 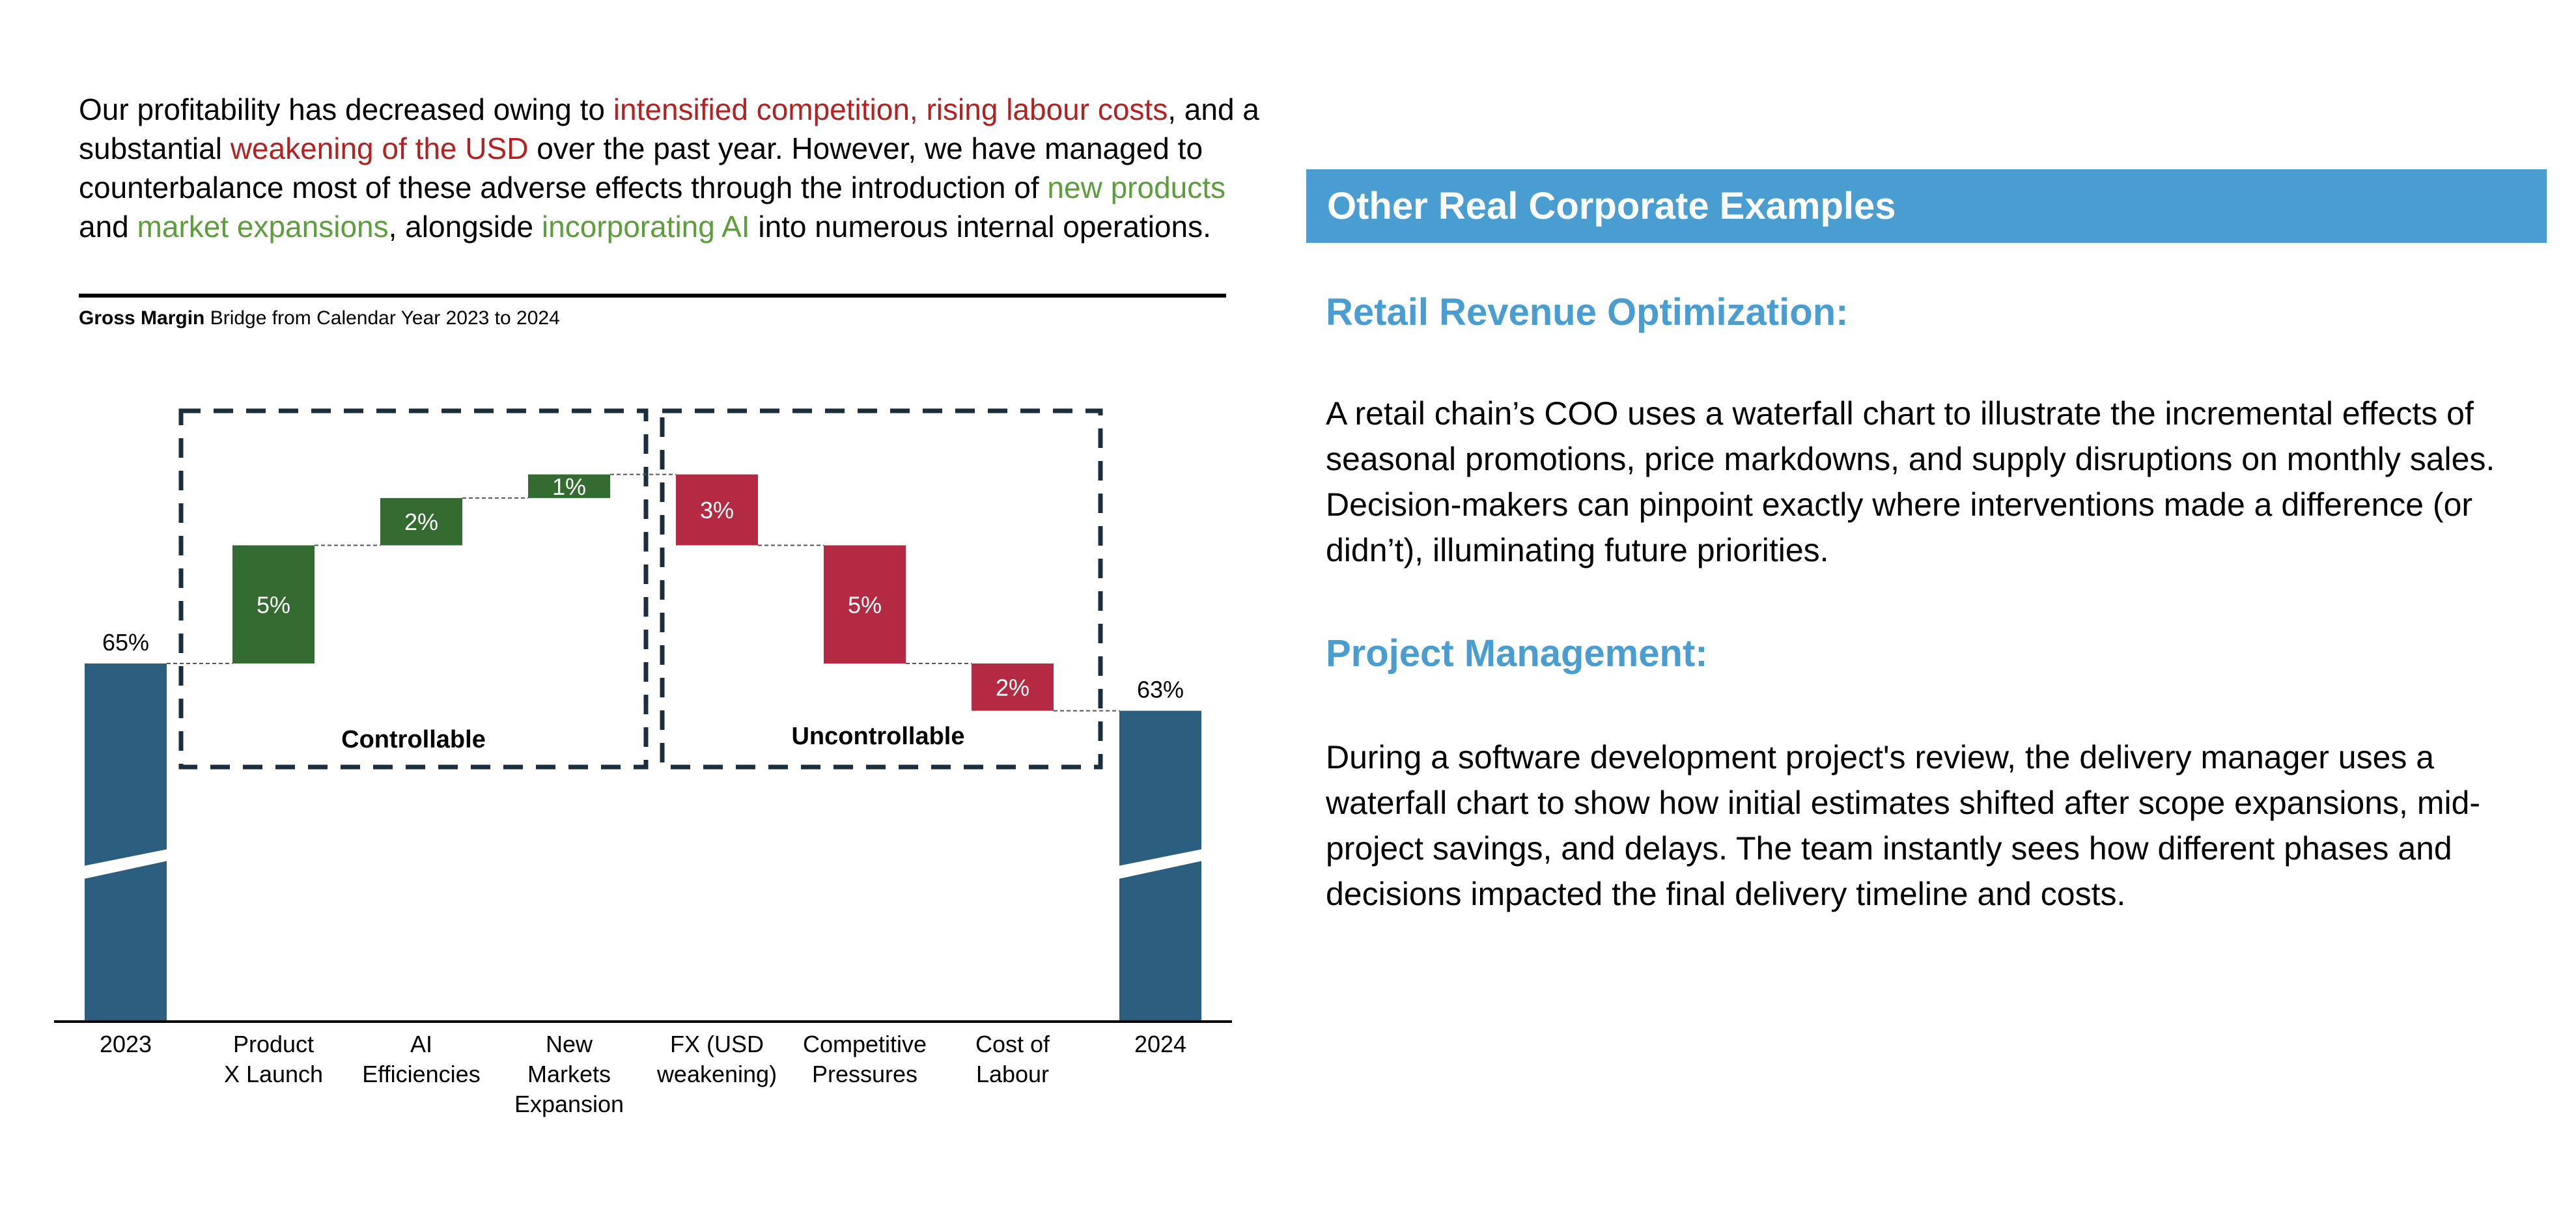 I want to click on intro-segment-positive: market expansions, so click(x=263, y=227).